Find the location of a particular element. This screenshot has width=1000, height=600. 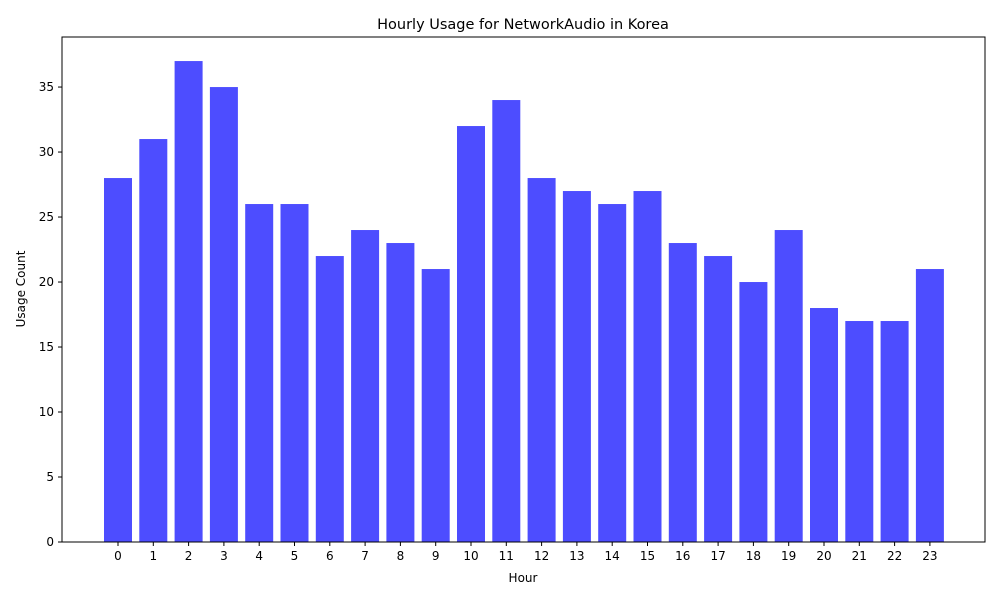

y-tick-label: 20 is located at coordinates (46, 282).